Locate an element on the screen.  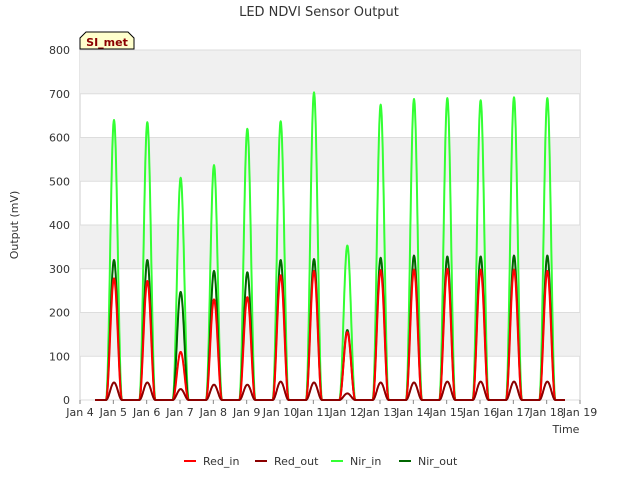
legend-label: Red_out is located at coordinates (296, 461).